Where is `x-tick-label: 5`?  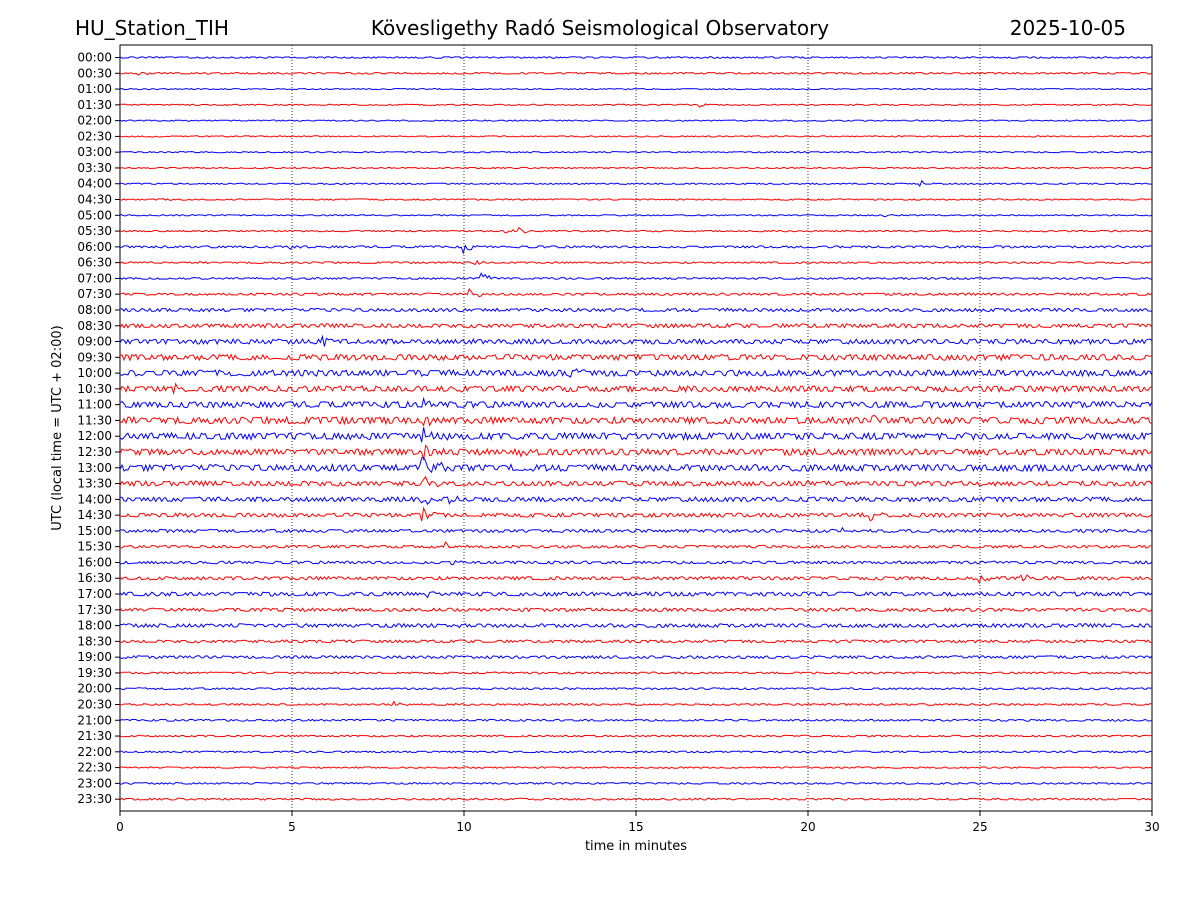
x-tick-label: 5 is located at coordinates (292, 827).